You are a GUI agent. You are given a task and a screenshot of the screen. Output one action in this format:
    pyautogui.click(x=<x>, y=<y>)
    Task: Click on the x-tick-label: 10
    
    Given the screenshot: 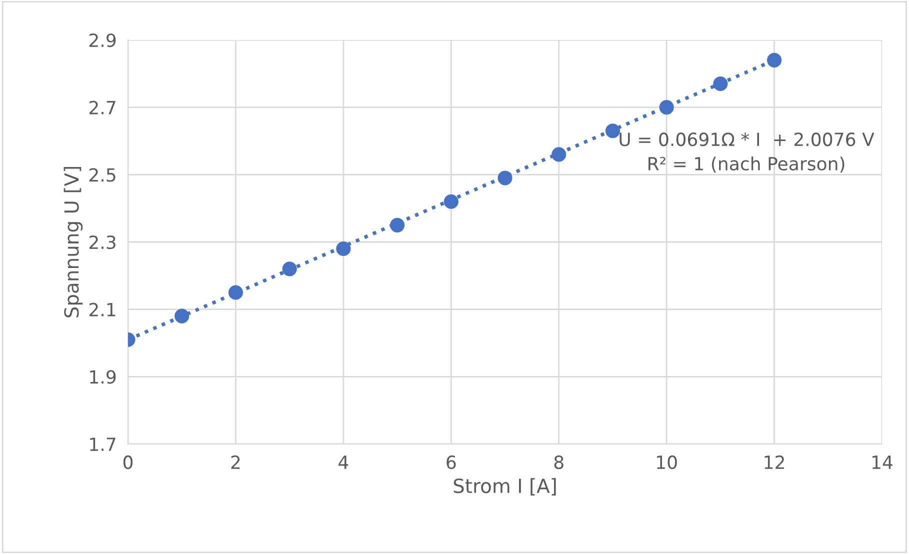 What is the action you would take?
    pyautogui.click(x=667, y=462)
    